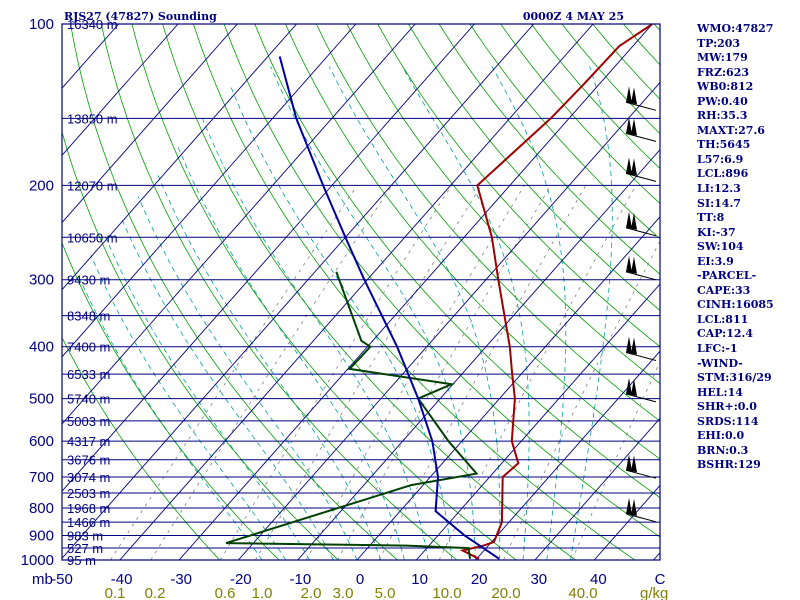 This screenshot has height=600, width=800. What do you see at coordinates (725, 334) in the screenshot?
I see `index-line: CAP:12.4` at bounding box center [725, 334].